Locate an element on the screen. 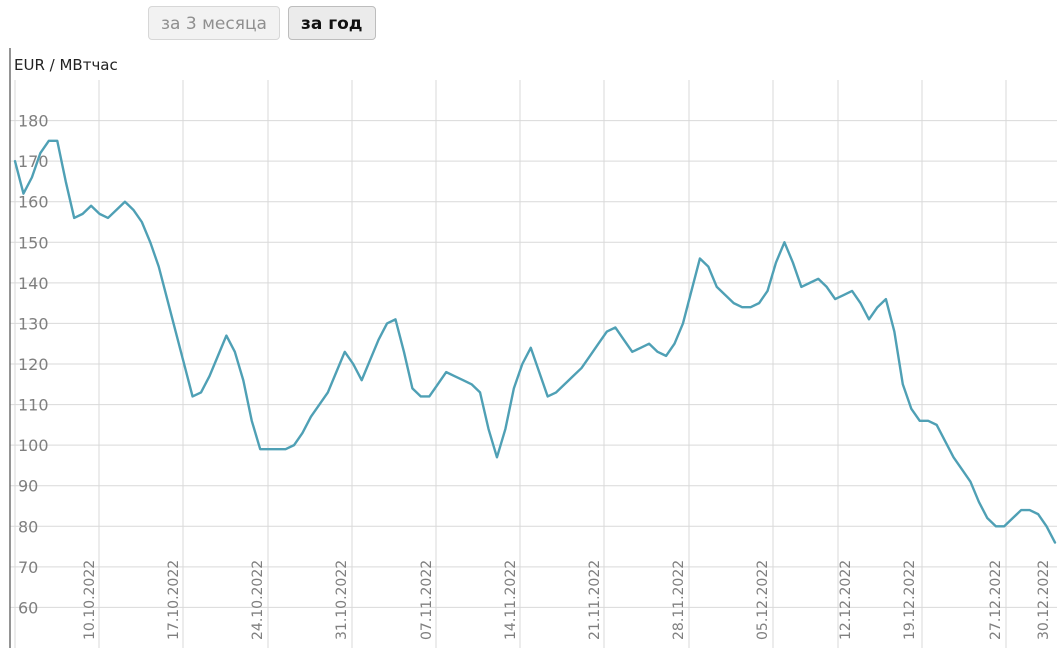  y-axis-ticks: 60 70 80 90 100 110 120 130 140 150 160 170 180 is located at coordinates (33, 365).